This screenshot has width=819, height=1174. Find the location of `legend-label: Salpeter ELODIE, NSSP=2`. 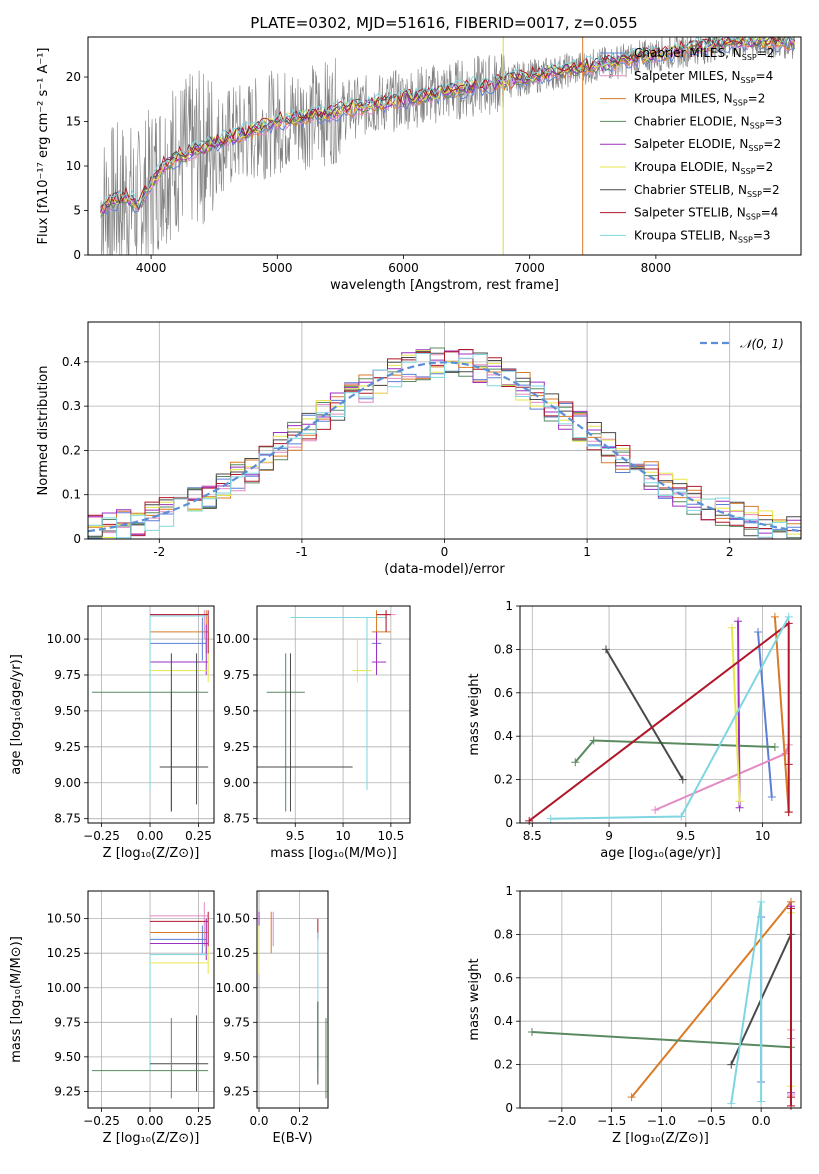

legend-label: Salpeter ELODIE, NSSP=2 is located at coordinates (707, 145).